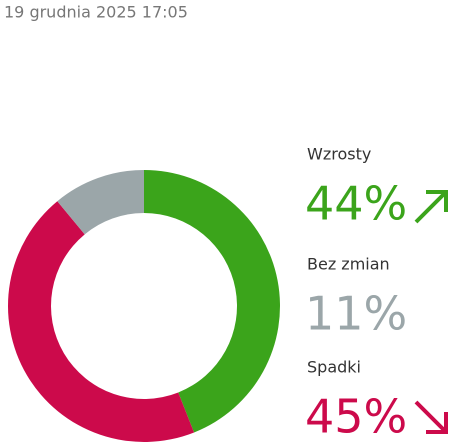  I want to click on value-label: 45%, so click(356, 417).